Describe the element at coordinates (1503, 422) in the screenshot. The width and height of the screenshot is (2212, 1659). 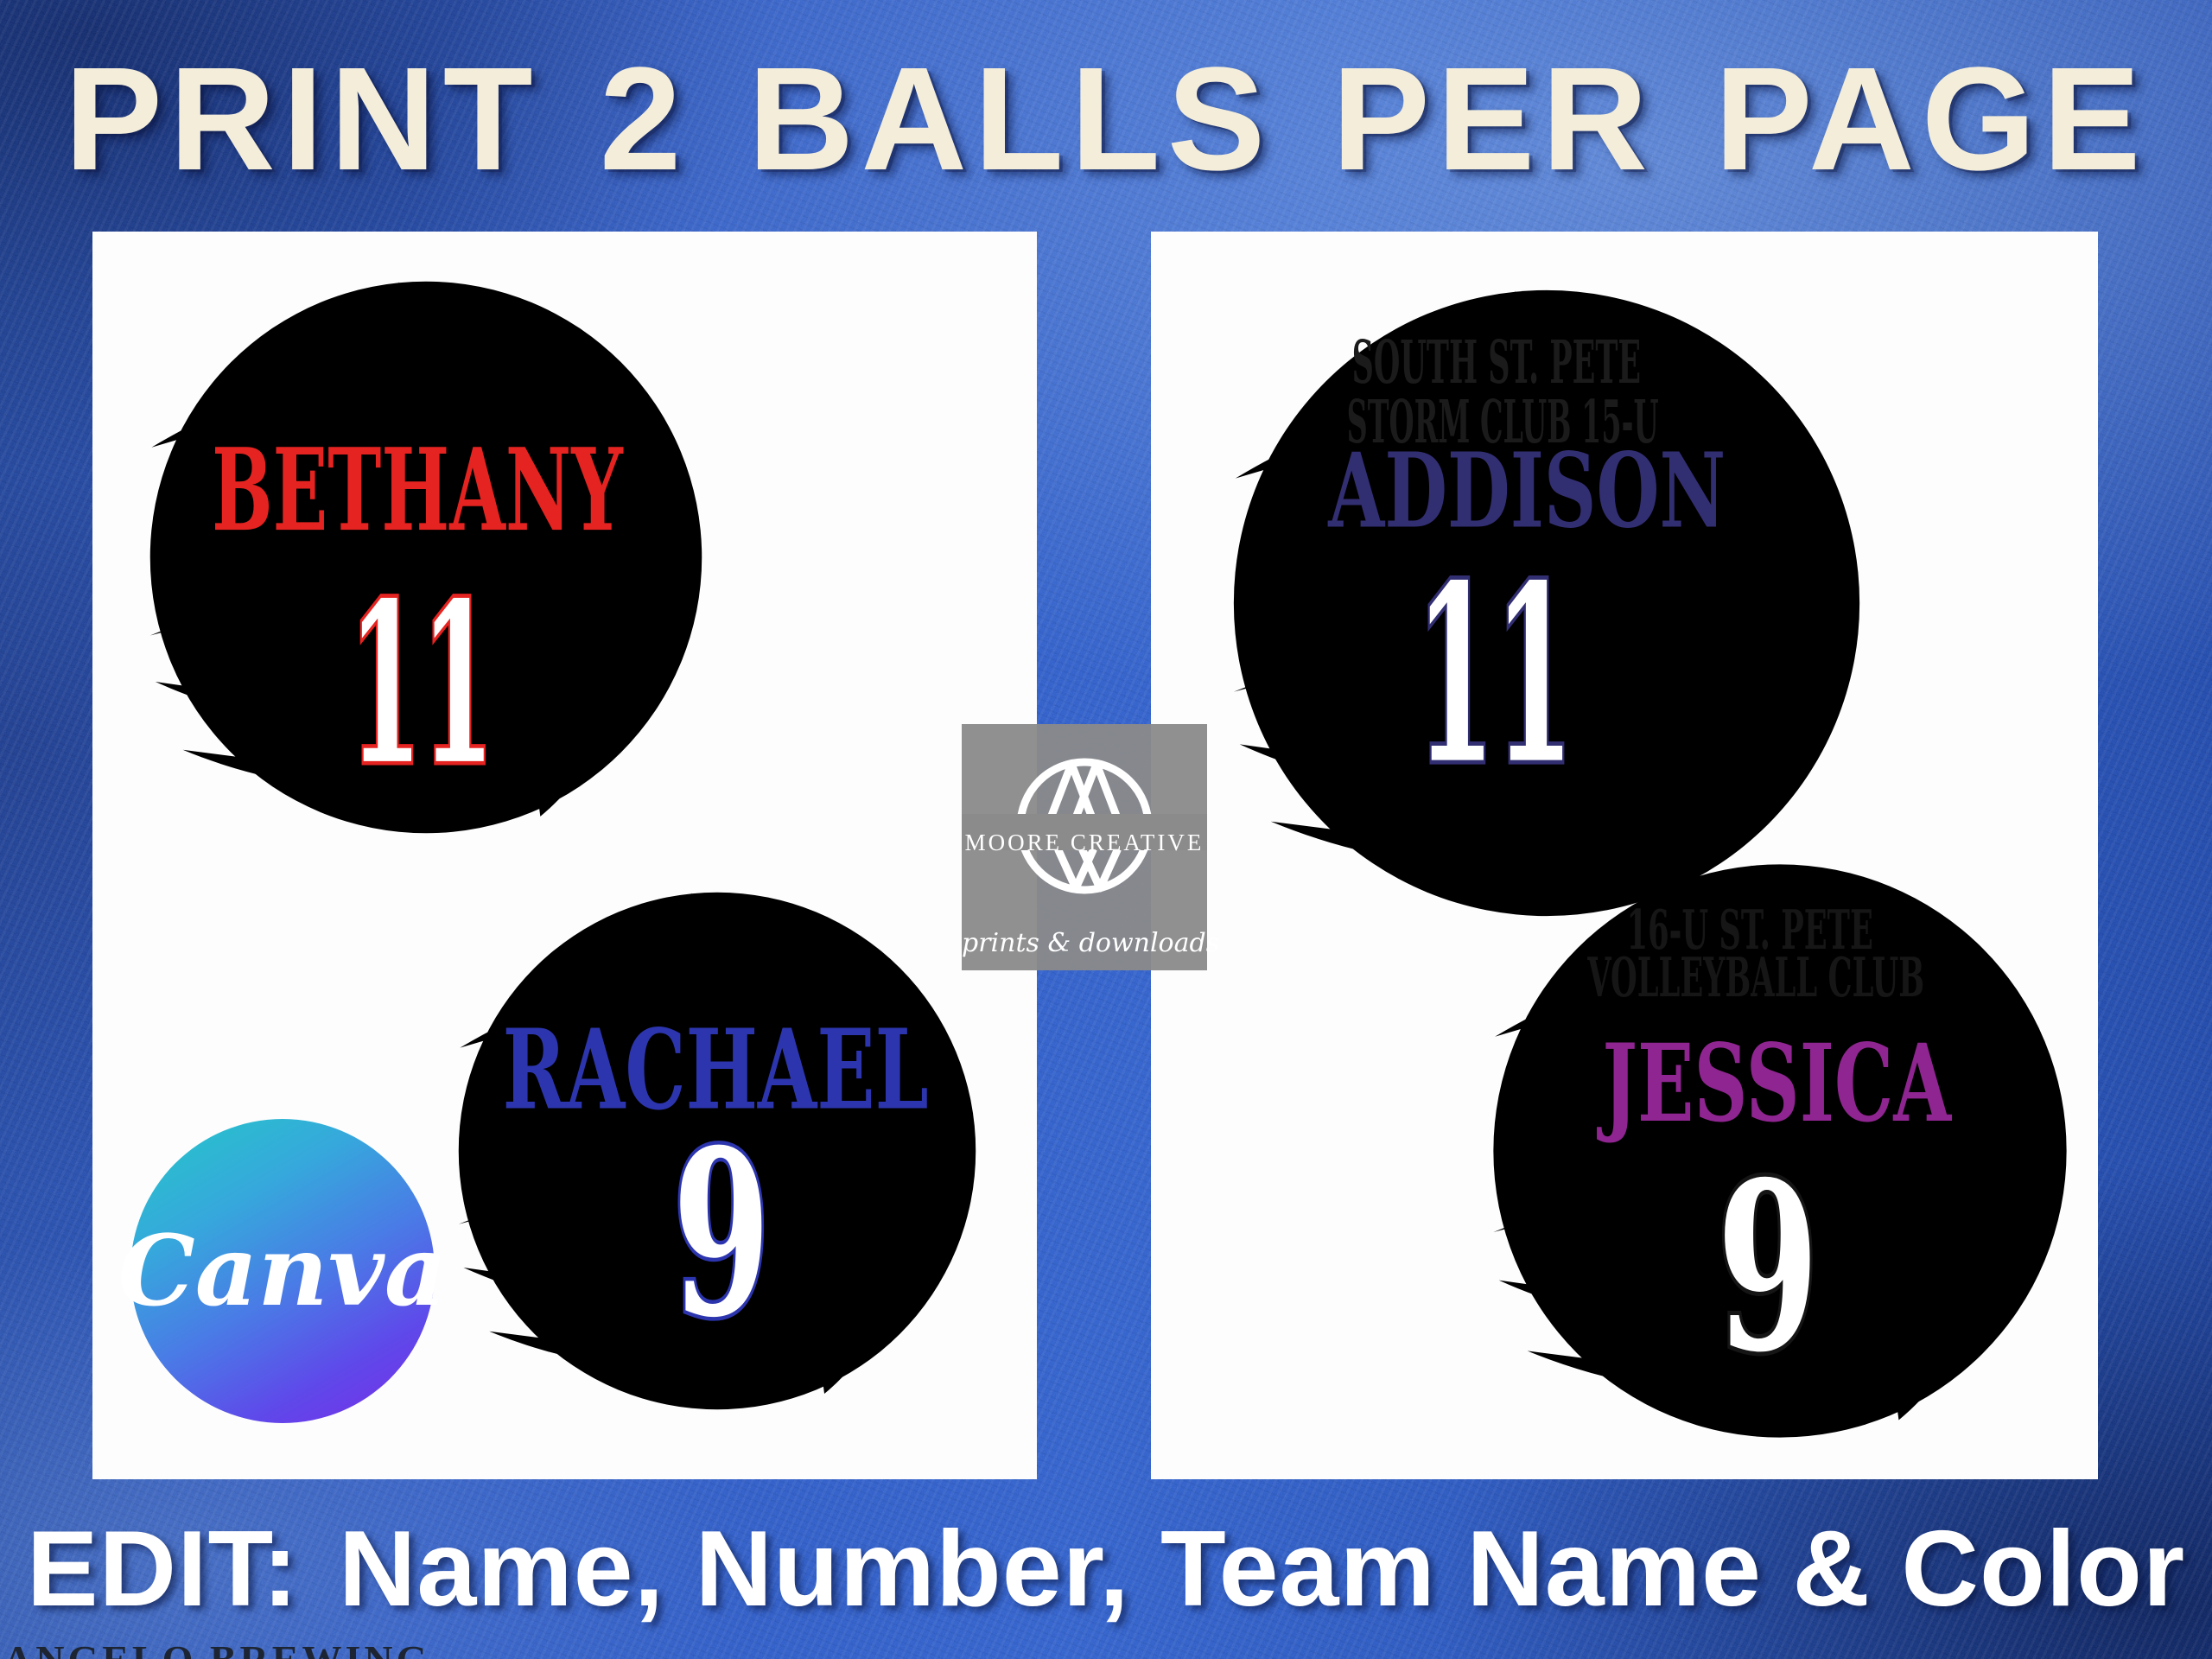
I see `team-name-line2-text: STORM CLUB 15-U` at that location.